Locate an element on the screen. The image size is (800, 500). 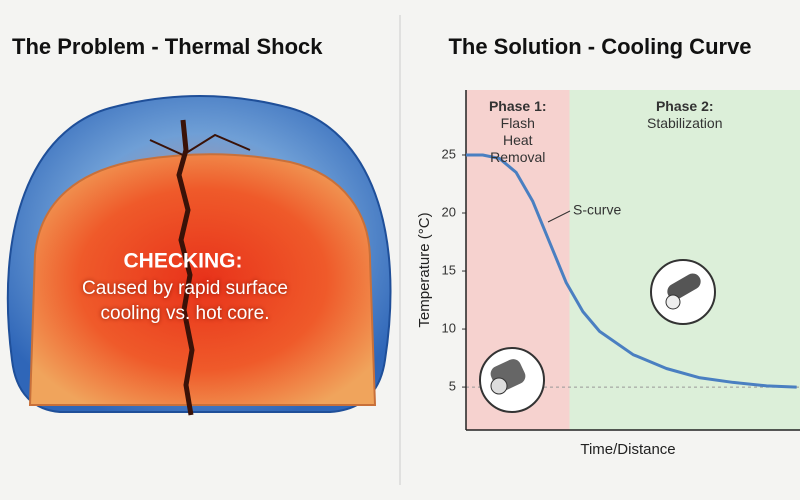
annotation: S-curve is located at coordinates (597, 210).